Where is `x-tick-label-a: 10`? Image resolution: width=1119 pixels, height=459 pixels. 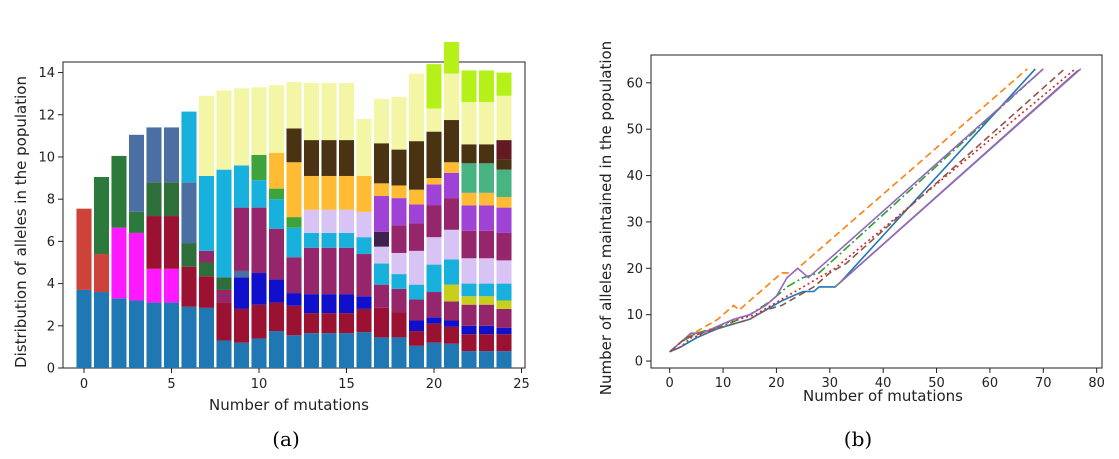
x-tick-label-a: 10 is located at coordinates (259, 384).